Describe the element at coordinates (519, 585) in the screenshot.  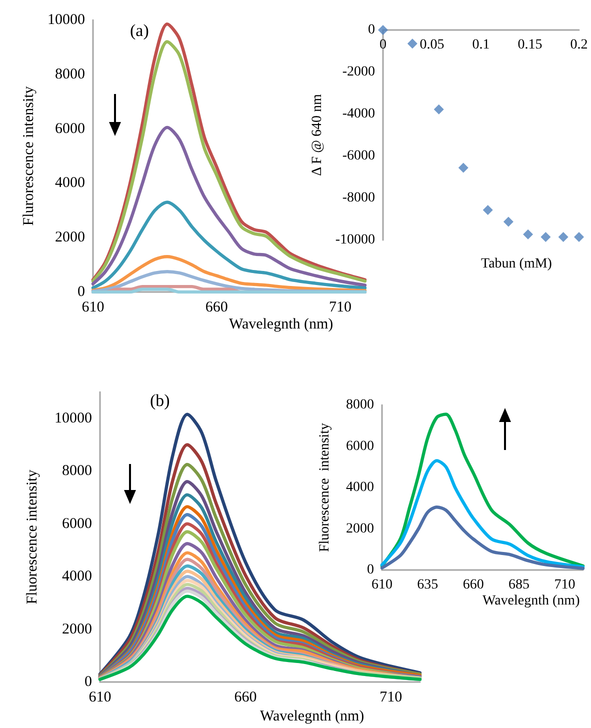
I see `x-tick-label: 685` at that location.